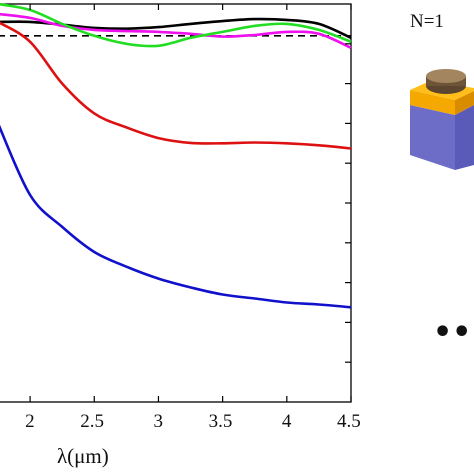 Image resolution: width=474 pixels, height=474 pixels. What do you see at coordinates (464, 137) in the screenshot?
I see `block-side-face` at bounding box center [464, 137].